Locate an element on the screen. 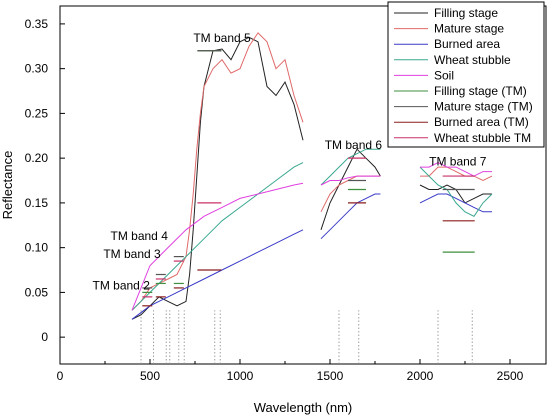  legend-label: Mature stage is located at coordinates (469, 29).